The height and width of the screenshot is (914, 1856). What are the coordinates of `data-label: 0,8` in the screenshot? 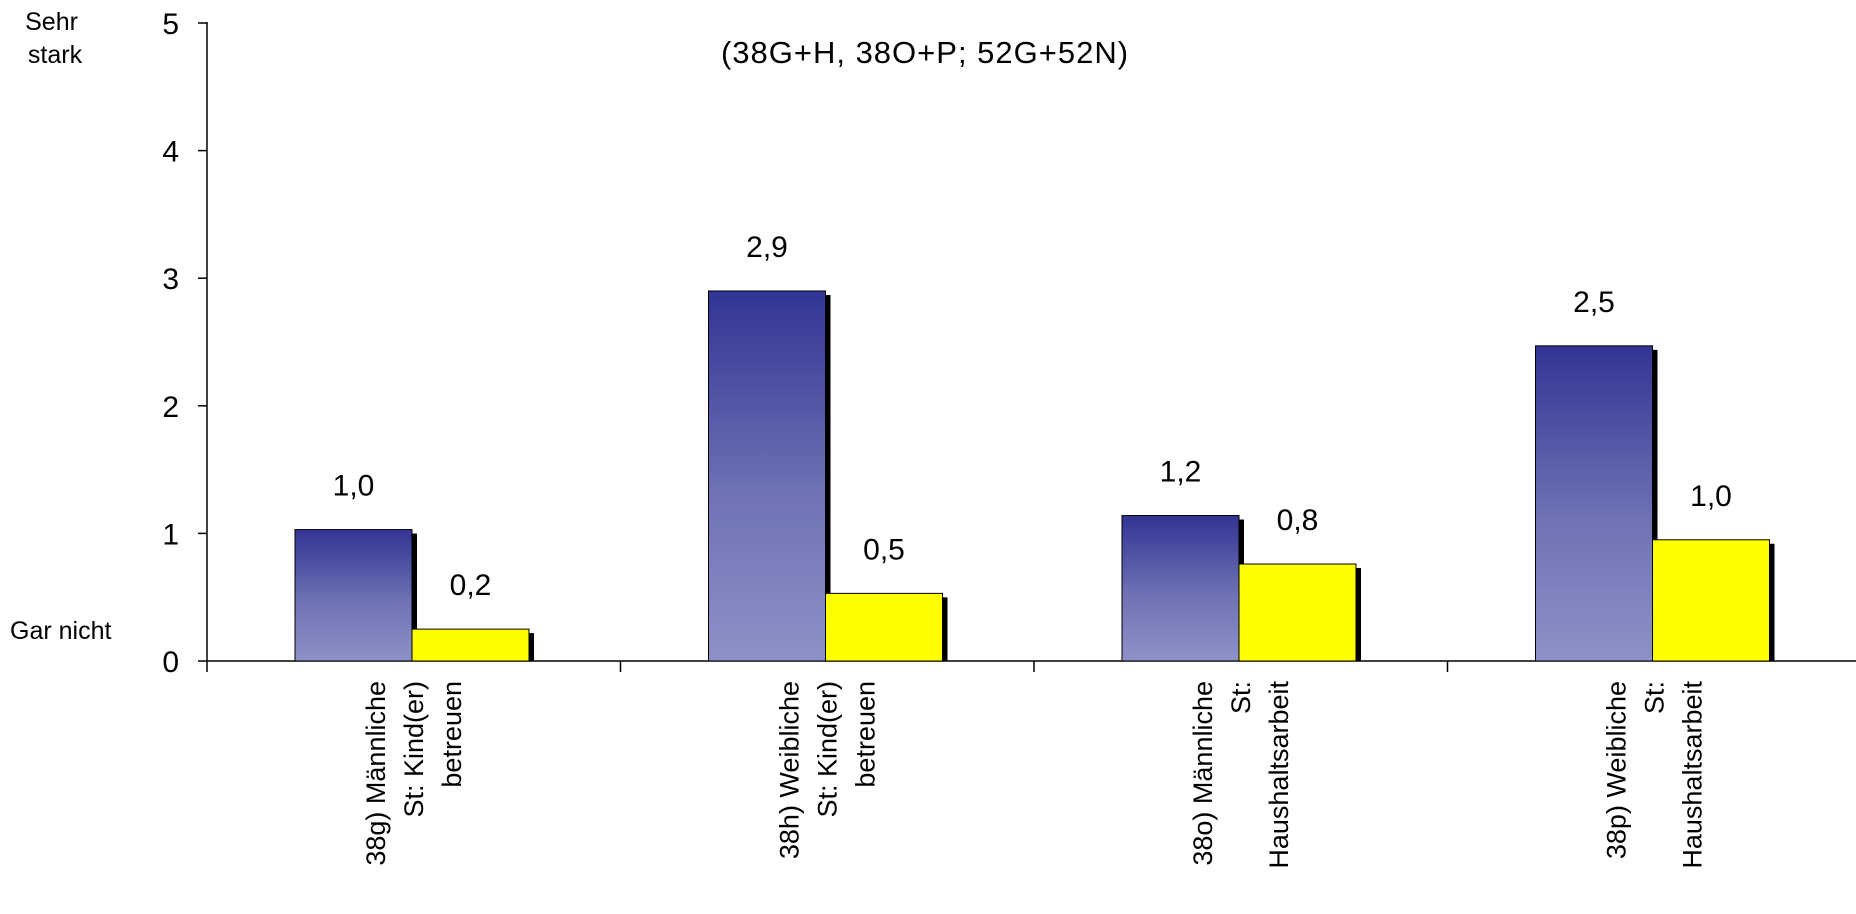 It's located at (1298, 520).